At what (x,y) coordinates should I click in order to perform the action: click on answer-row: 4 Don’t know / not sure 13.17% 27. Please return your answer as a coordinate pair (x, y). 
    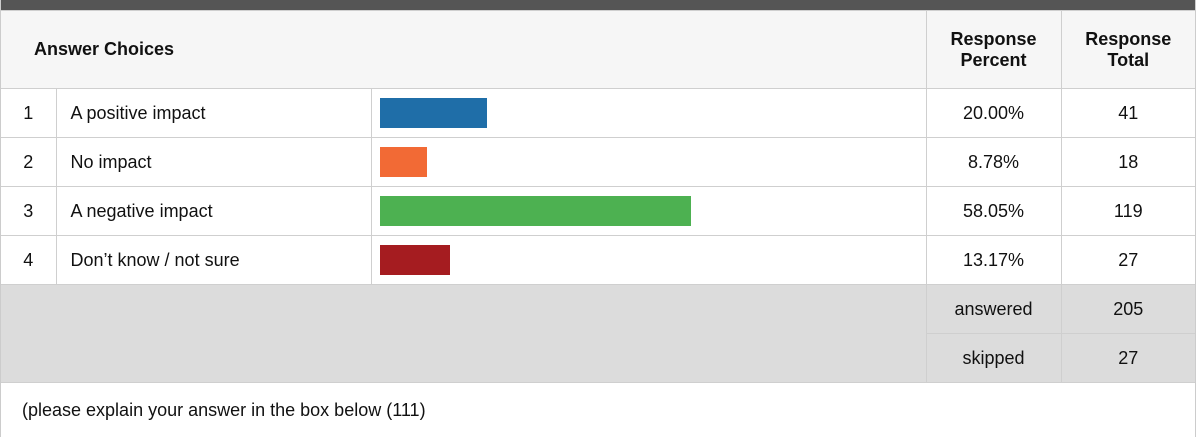
    Looking at the image, I should click on (598, 260).